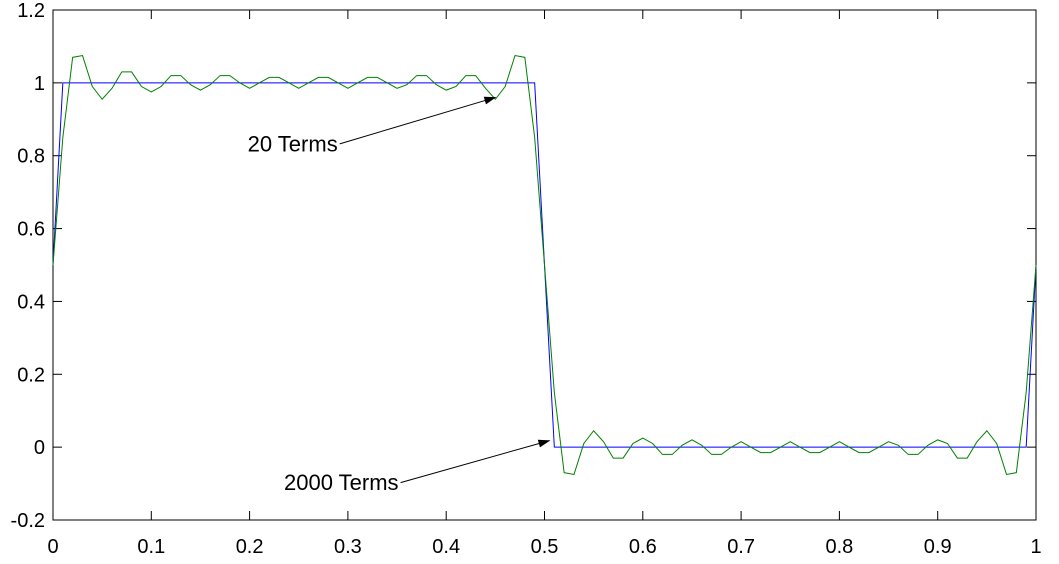 Image resolution: width=1059 pixels, height=564 pixels. What do you see at coordinates (31, 302) in the screenshot?
I see `y-tick-label: 0.4` at bounding box center [31, 302].